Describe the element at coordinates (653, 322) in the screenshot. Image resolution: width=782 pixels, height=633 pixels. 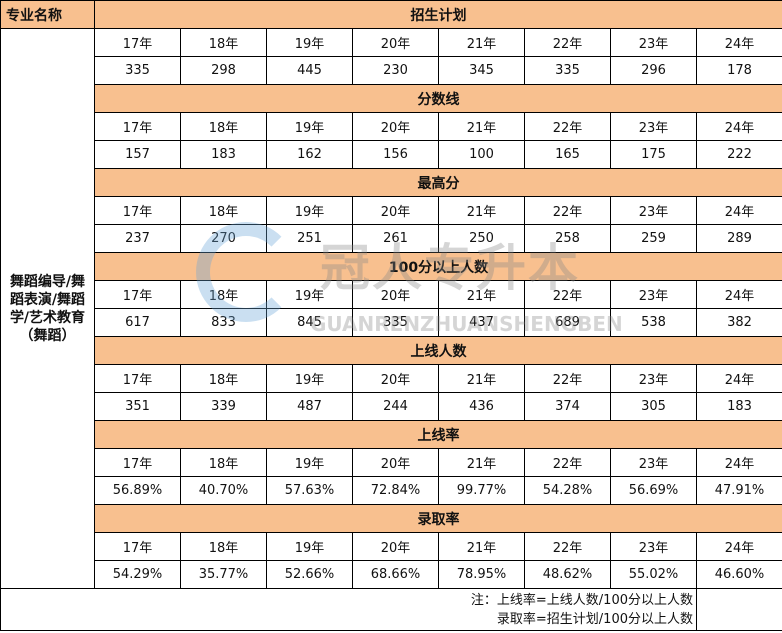
I see `value-cell: 538` at that location.